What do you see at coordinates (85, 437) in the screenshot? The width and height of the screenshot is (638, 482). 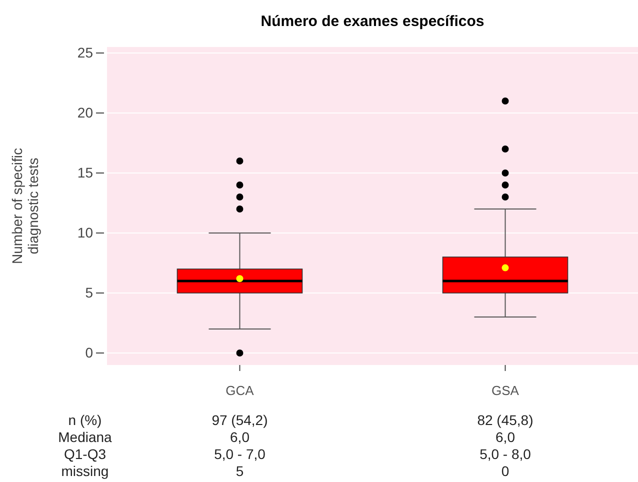 I see `text: Mediana` at bounding box center [85, 437].